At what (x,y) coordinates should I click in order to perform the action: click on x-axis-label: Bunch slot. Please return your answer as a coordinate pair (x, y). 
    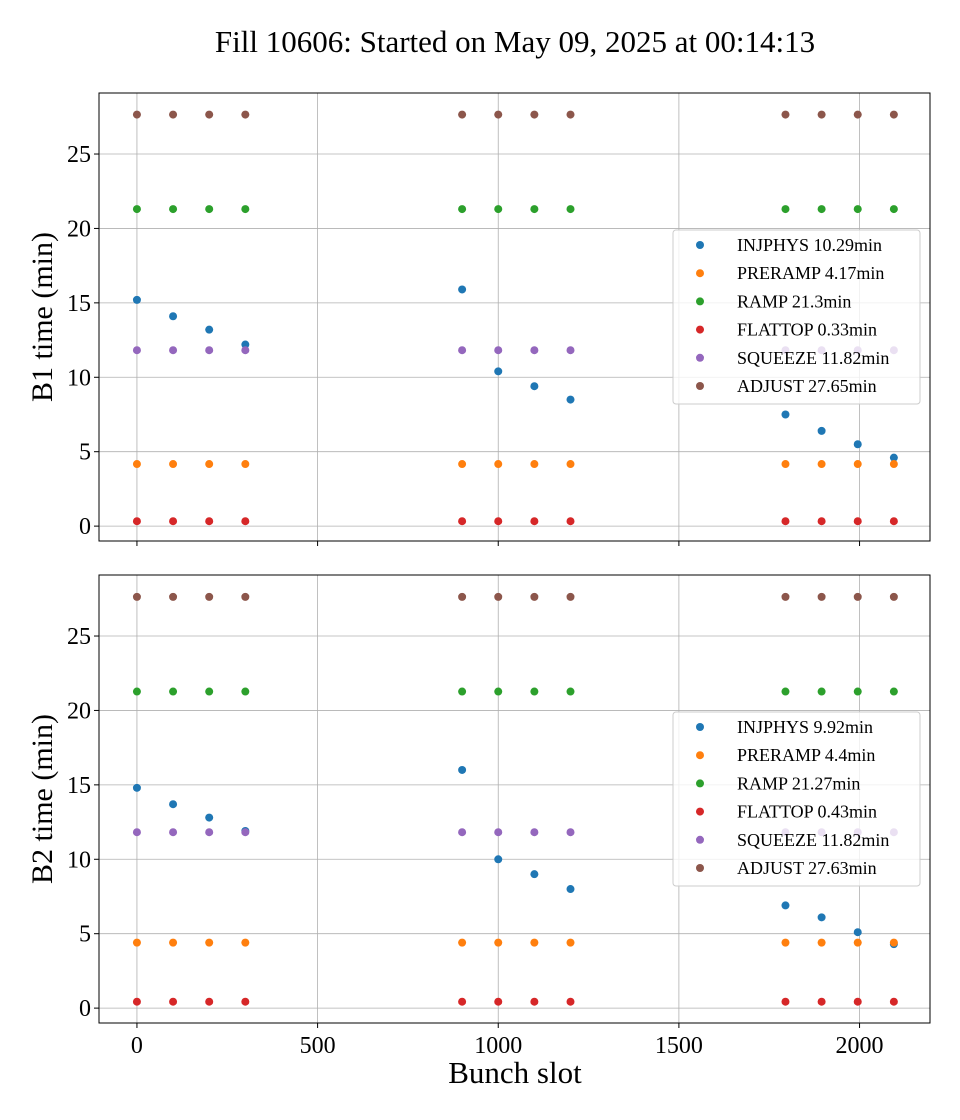
    Looking at the image, I should click on (515, 1072).